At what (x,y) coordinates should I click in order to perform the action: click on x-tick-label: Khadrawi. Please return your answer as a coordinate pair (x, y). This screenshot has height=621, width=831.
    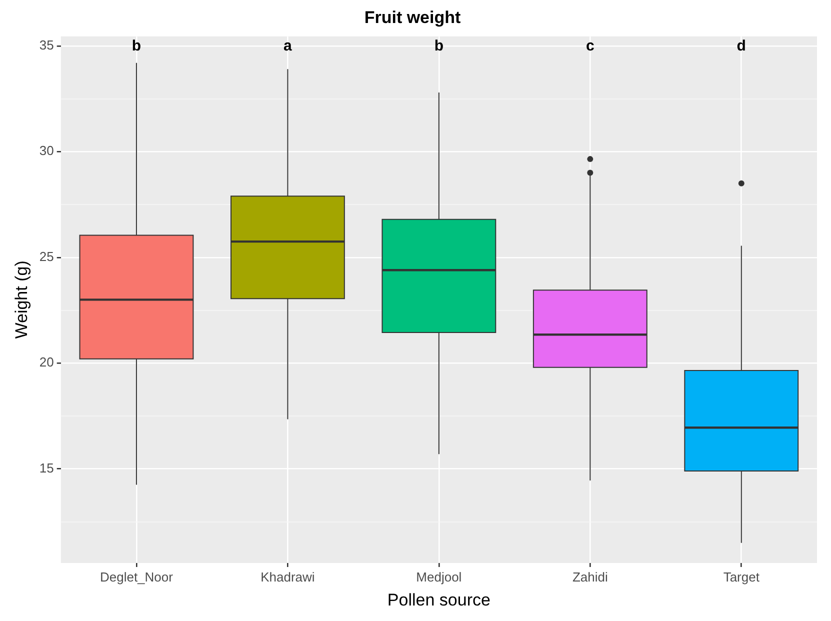
    Looking at the image, I should click on (287, 576).